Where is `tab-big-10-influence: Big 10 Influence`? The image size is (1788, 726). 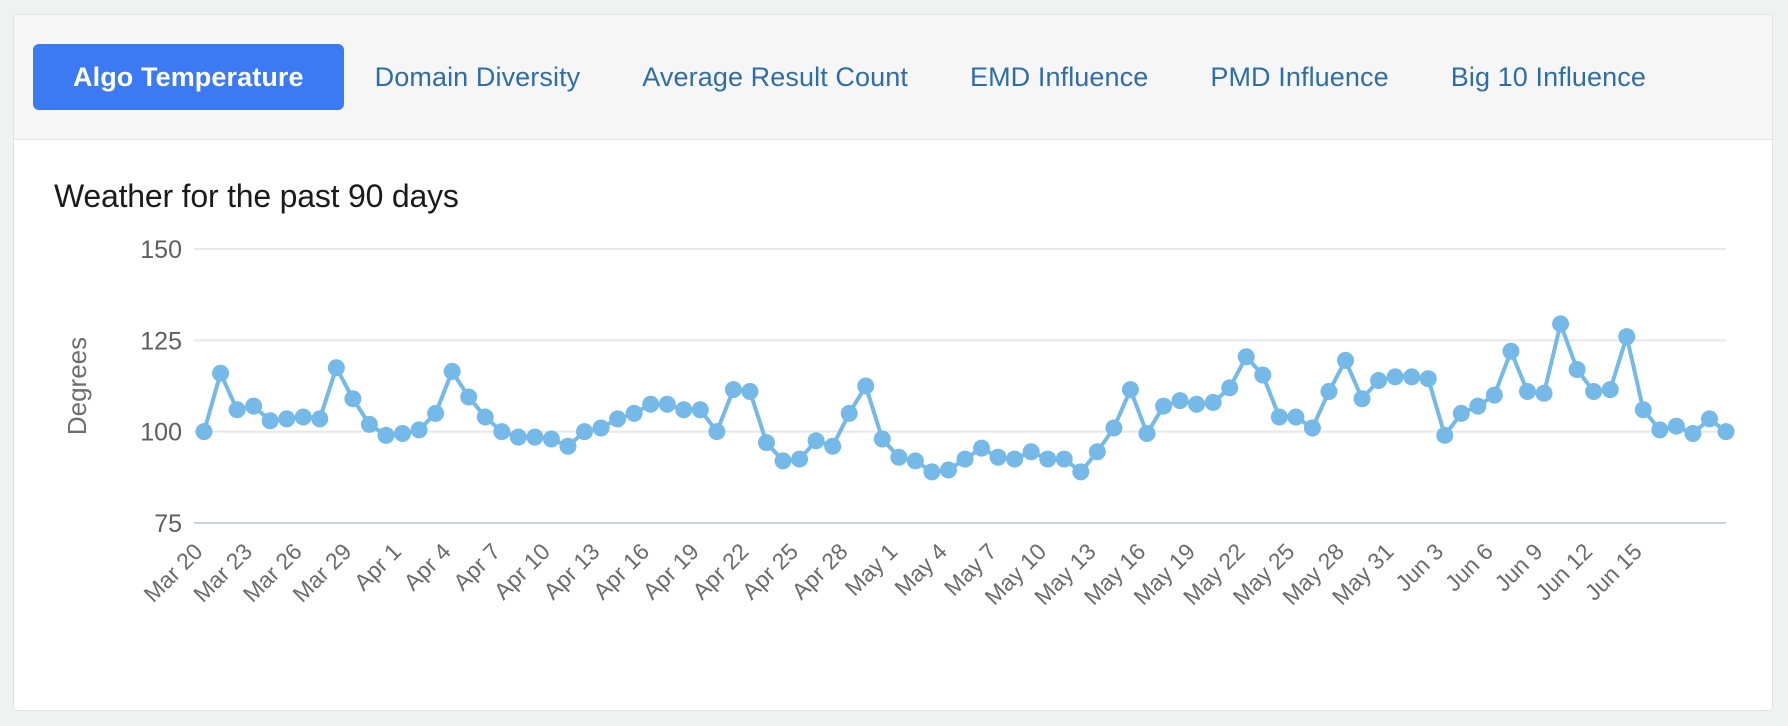 tab-big-10-influence: Big 10 Influence is located at coordinates (1548, 77).